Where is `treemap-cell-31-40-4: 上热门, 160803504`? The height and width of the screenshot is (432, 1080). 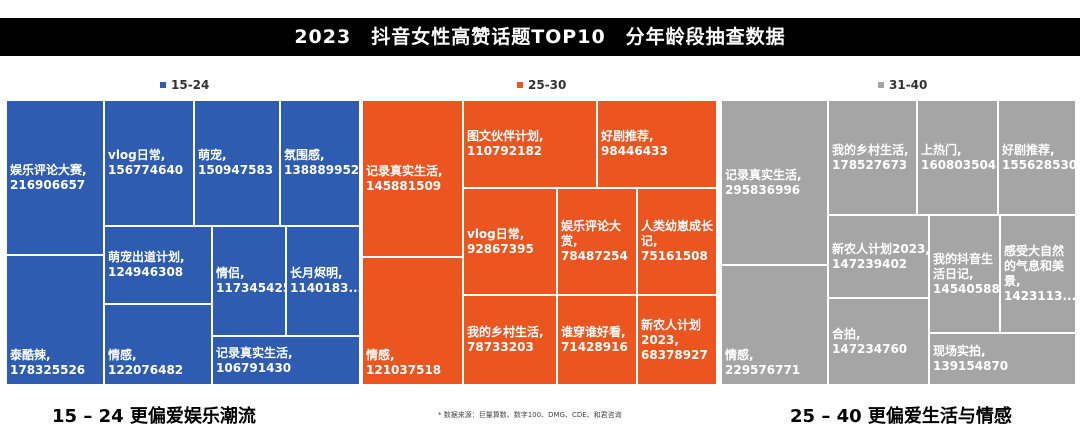 treemap-cell-31-40-4: 上热门, 160803504 is located at coordinates (957, 157).